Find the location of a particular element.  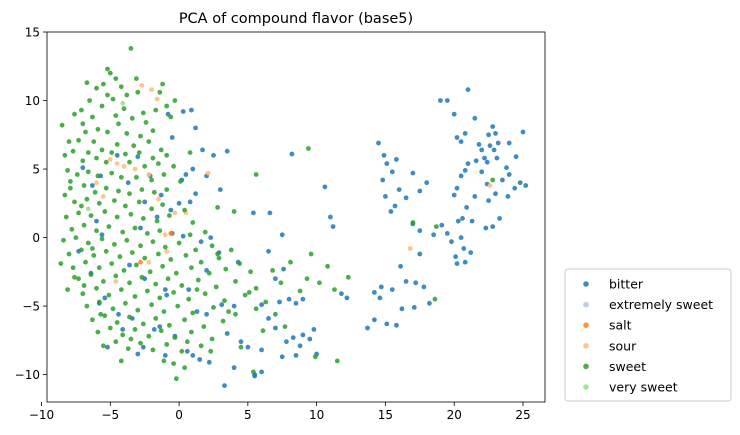

x-tick-label: 10 is located at coordinates (316, 415).